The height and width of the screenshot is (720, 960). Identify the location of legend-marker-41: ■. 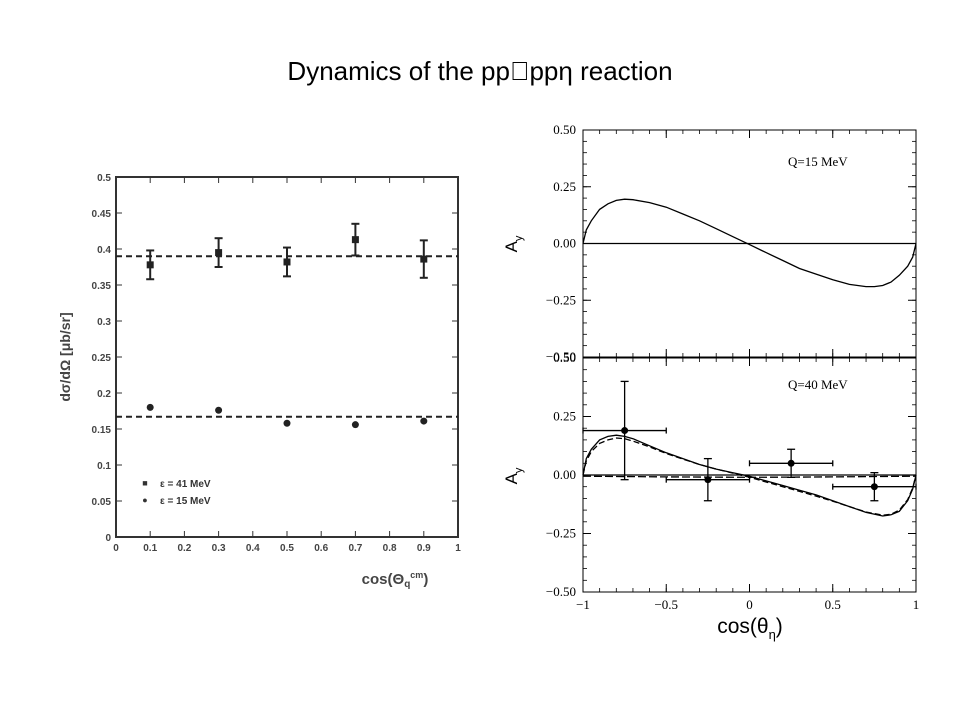
(144, 483).